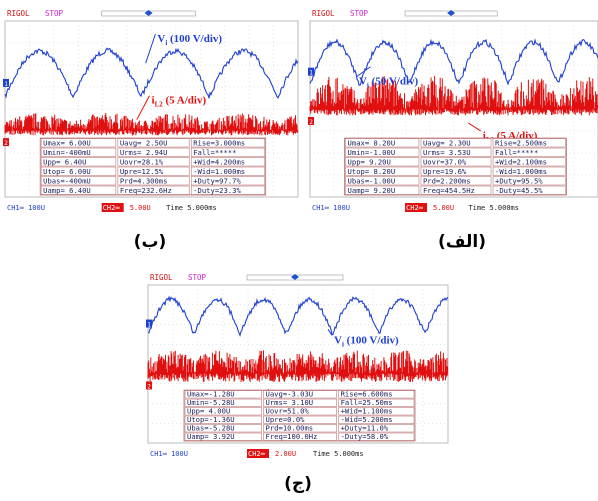 The width and height of the screenshot is (598, 501). I want to click on measure-value: Umax= 6.00U, so click(67, 142).